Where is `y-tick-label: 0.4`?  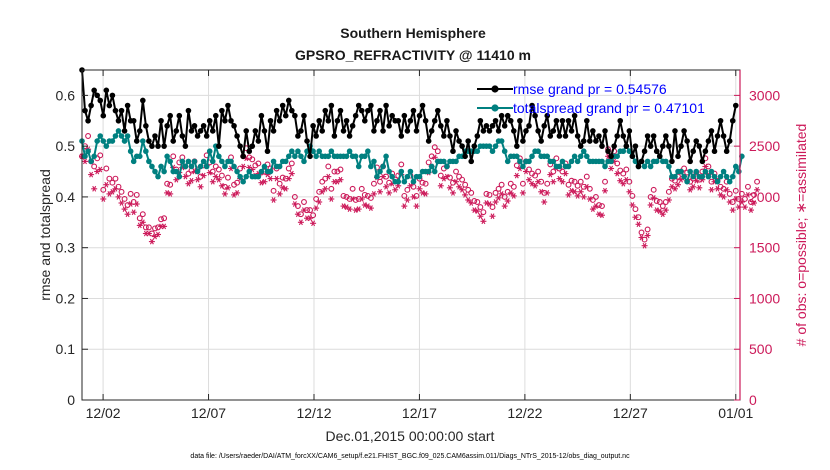
y-tick-label: 0.4 is located at coordinates (66, 197).